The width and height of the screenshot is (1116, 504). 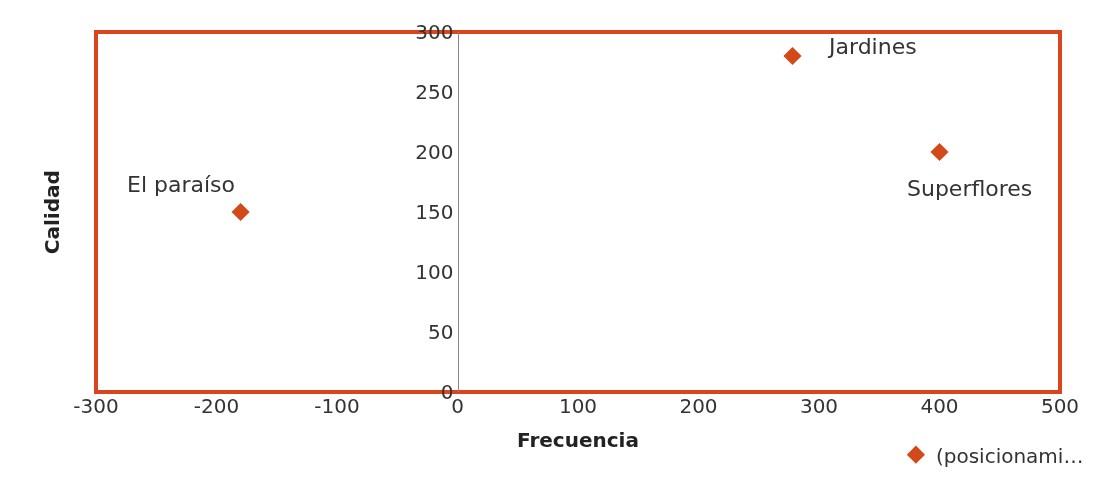 I want to click on y-tick-label: 100, so click(x=434, y=272).